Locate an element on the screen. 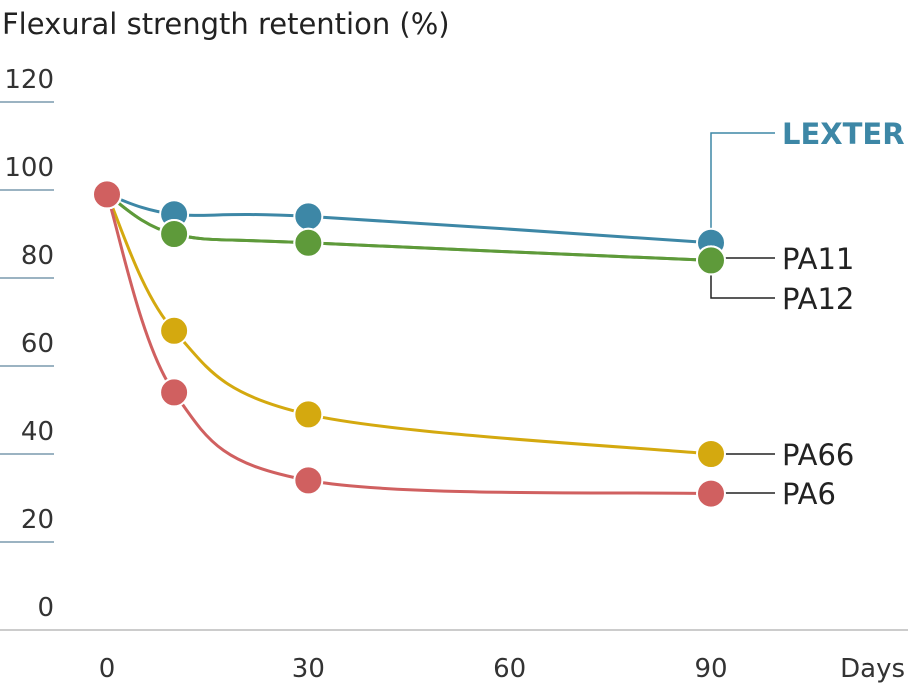 The image size is (908, 700). x-axis-label: Days is located at coordinates (872, 669).